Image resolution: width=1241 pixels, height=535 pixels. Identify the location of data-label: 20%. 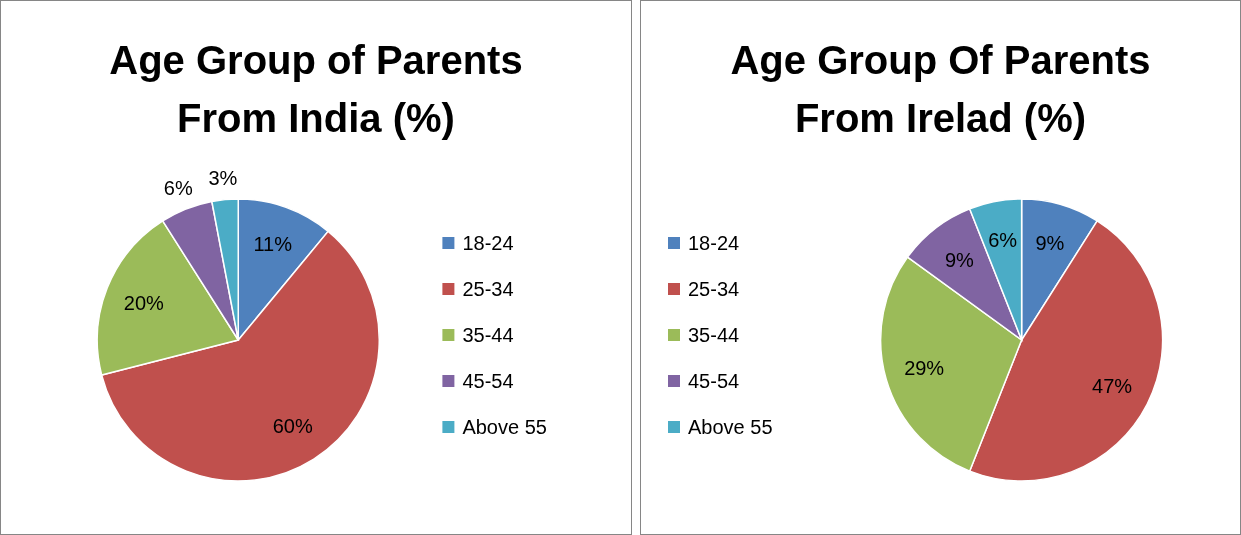
(144, 302).